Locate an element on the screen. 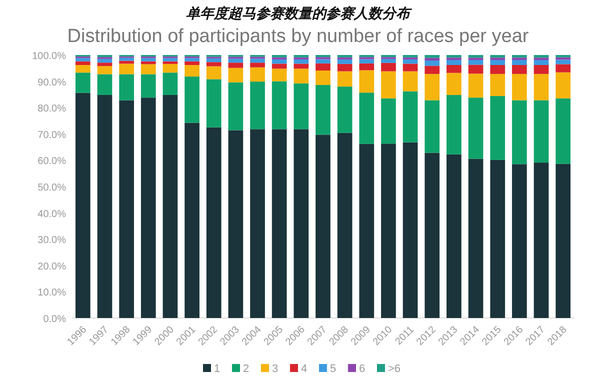  legend-label: 3 is located at coordinates (275, 369).